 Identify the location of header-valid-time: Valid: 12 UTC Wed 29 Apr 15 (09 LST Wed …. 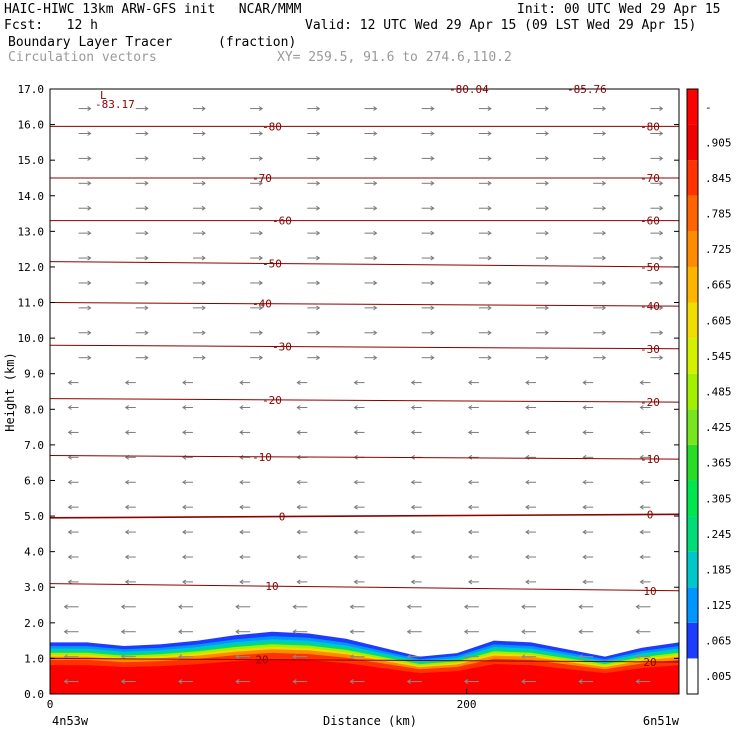
(501, 25).